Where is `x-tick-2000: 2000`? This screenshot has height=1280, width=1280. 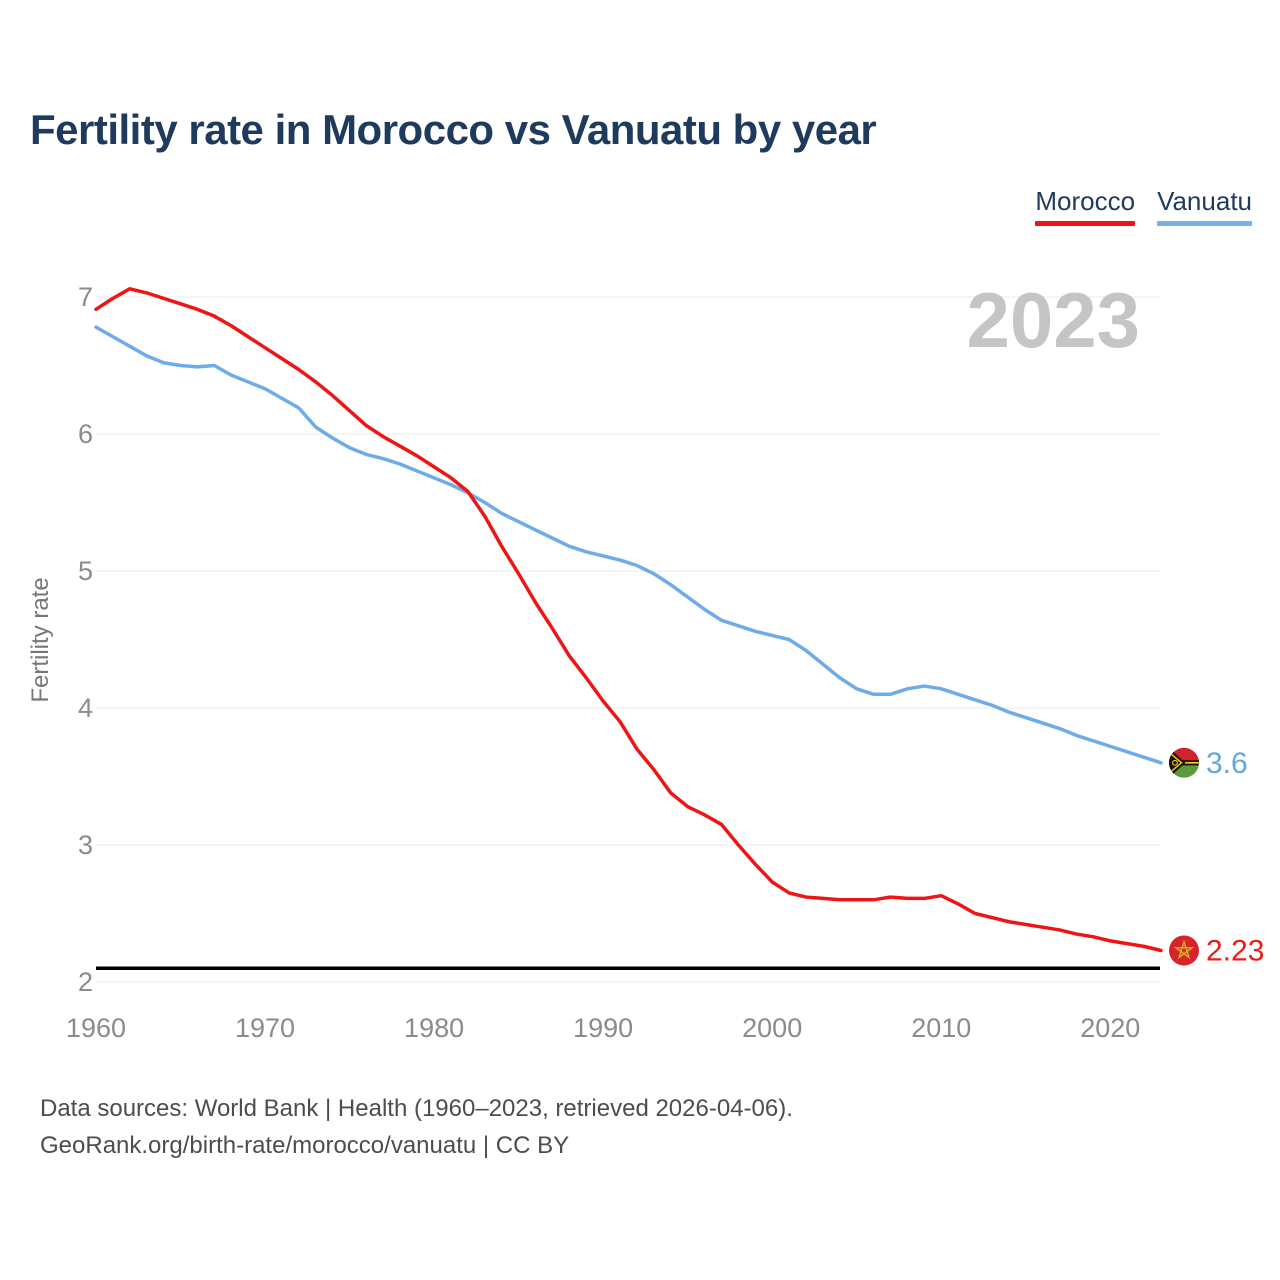 x-tick-2000: 2000 is located at coordinates (772, 1028).